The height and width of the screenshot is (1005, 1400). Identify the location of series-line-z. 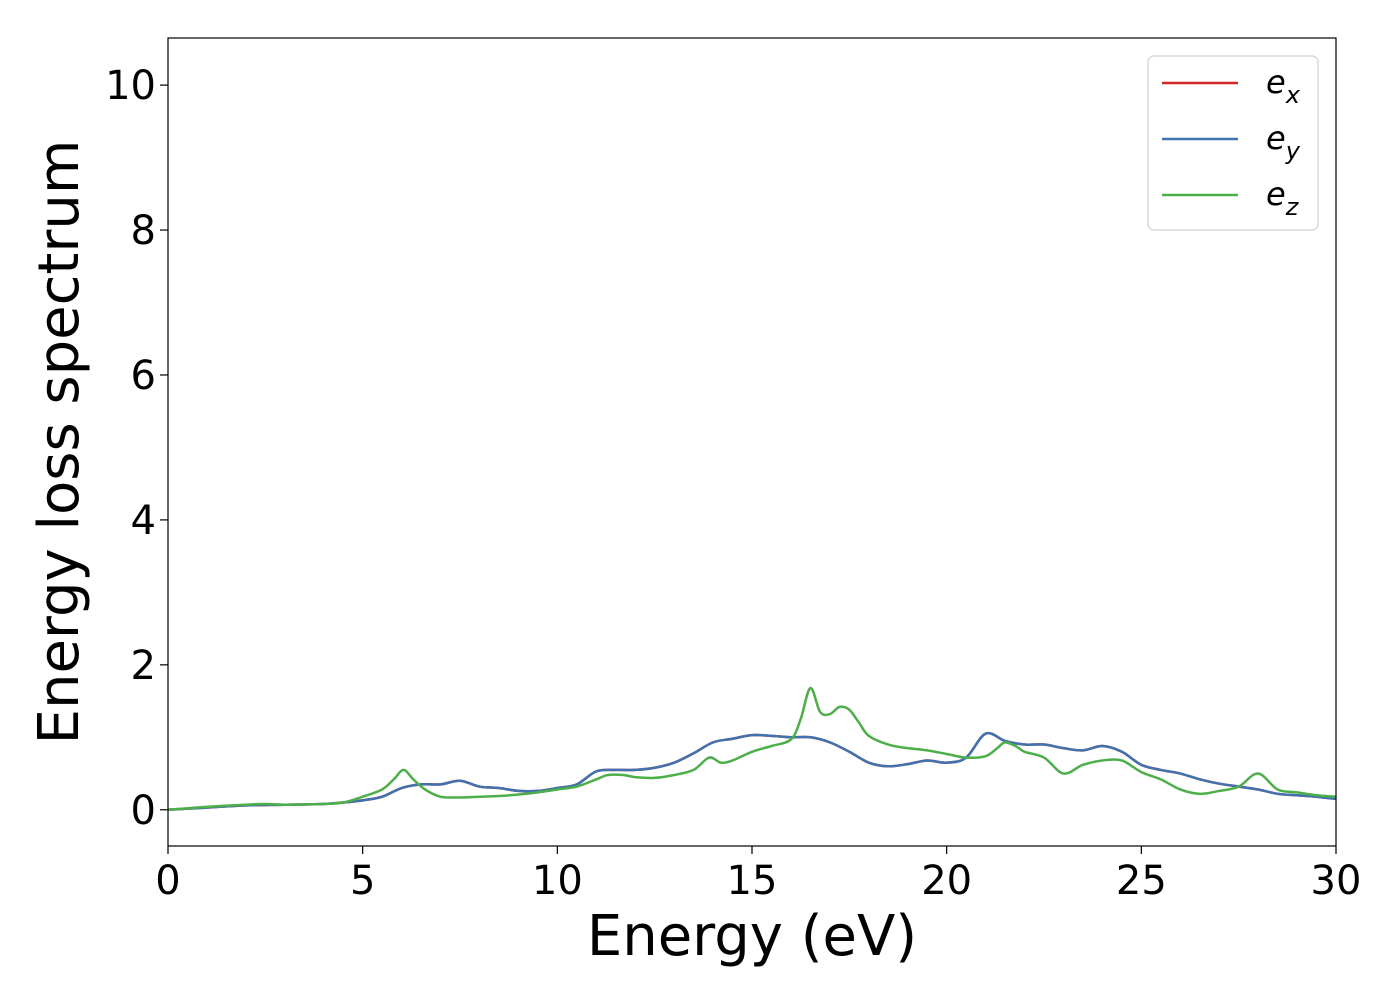
(752, 749).